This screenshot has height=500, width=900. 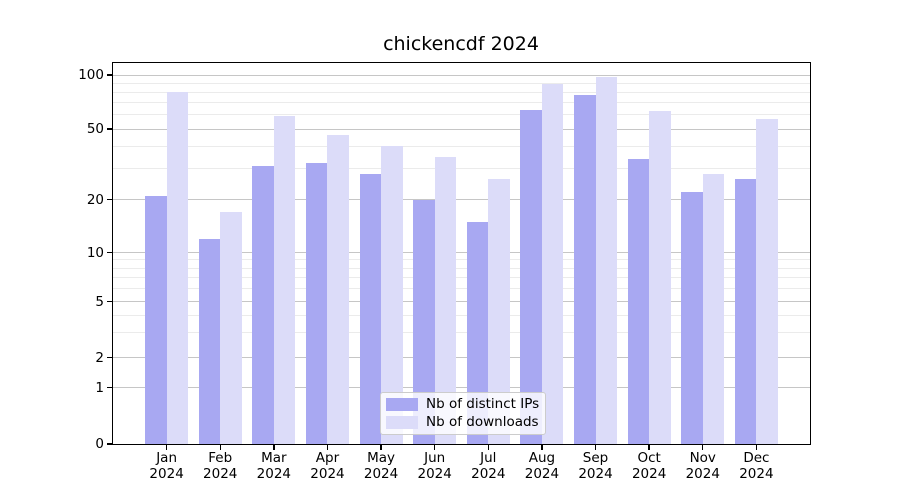 I want to click on x-tick-label-oct-2024: Oct 2024, so click(x=649, y=466).